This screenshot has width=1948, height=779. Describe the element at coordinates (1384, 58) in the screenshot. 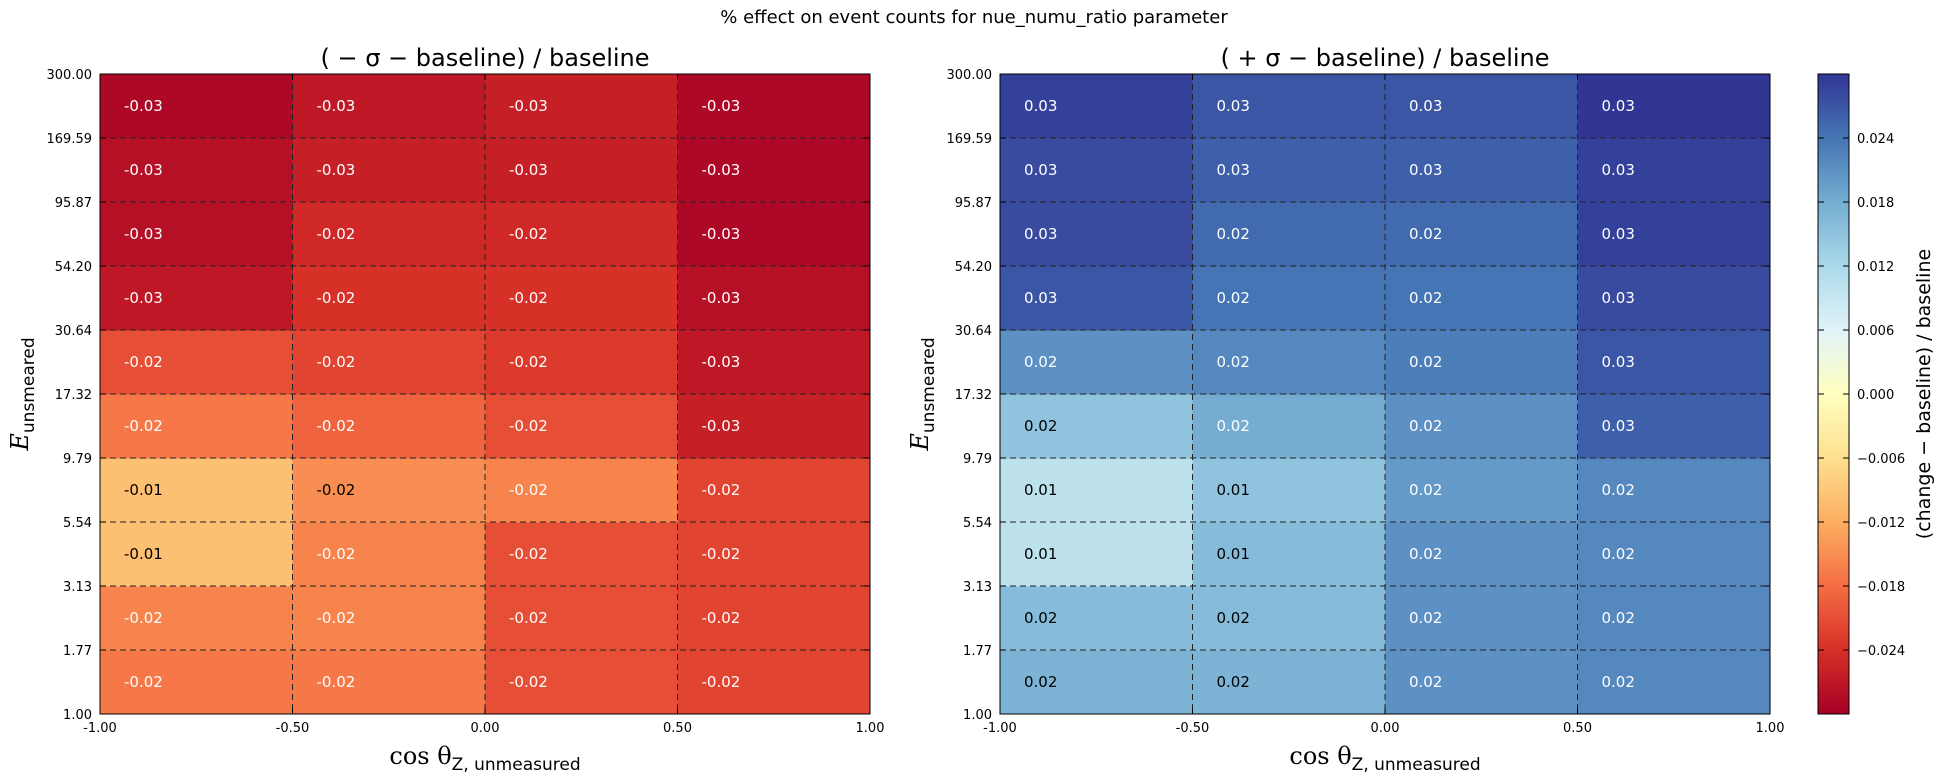

I see `panel-title: ( + σ − baseline) / baseline` at that location.